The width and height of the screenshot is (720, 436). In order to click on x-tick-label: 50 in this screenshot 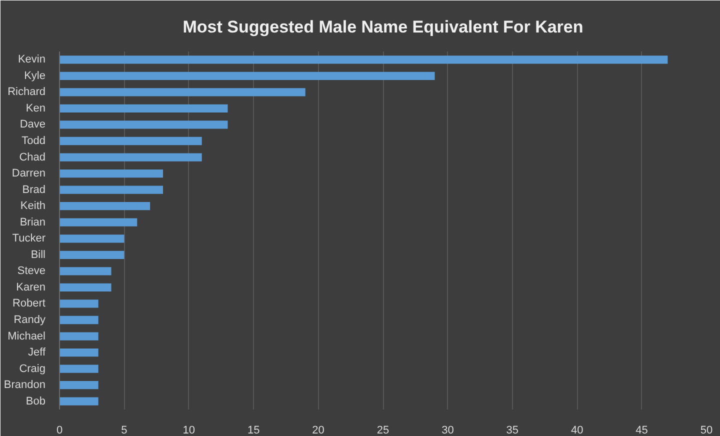, I will do `click(706, 430)`.